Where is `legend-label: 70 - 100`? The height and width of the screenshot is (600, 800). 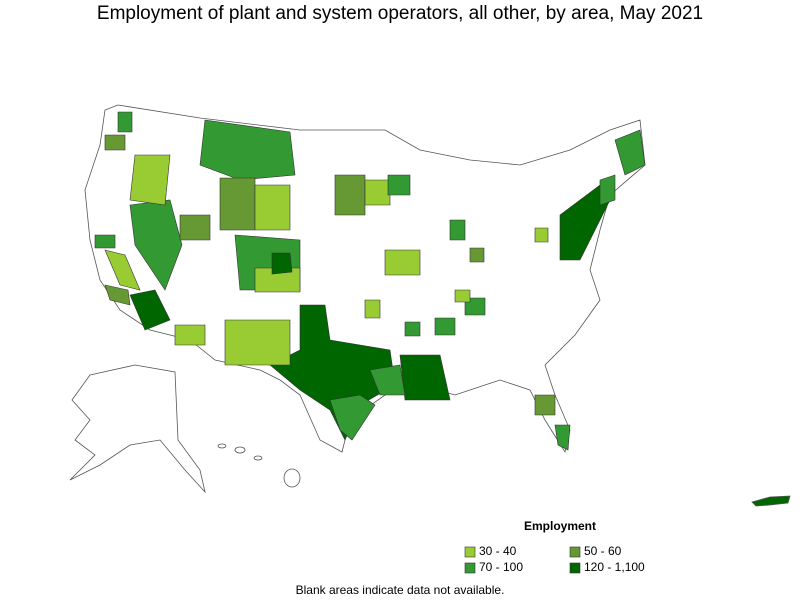 legend-label: 70 - 100 is located at coordinates (501, 567).